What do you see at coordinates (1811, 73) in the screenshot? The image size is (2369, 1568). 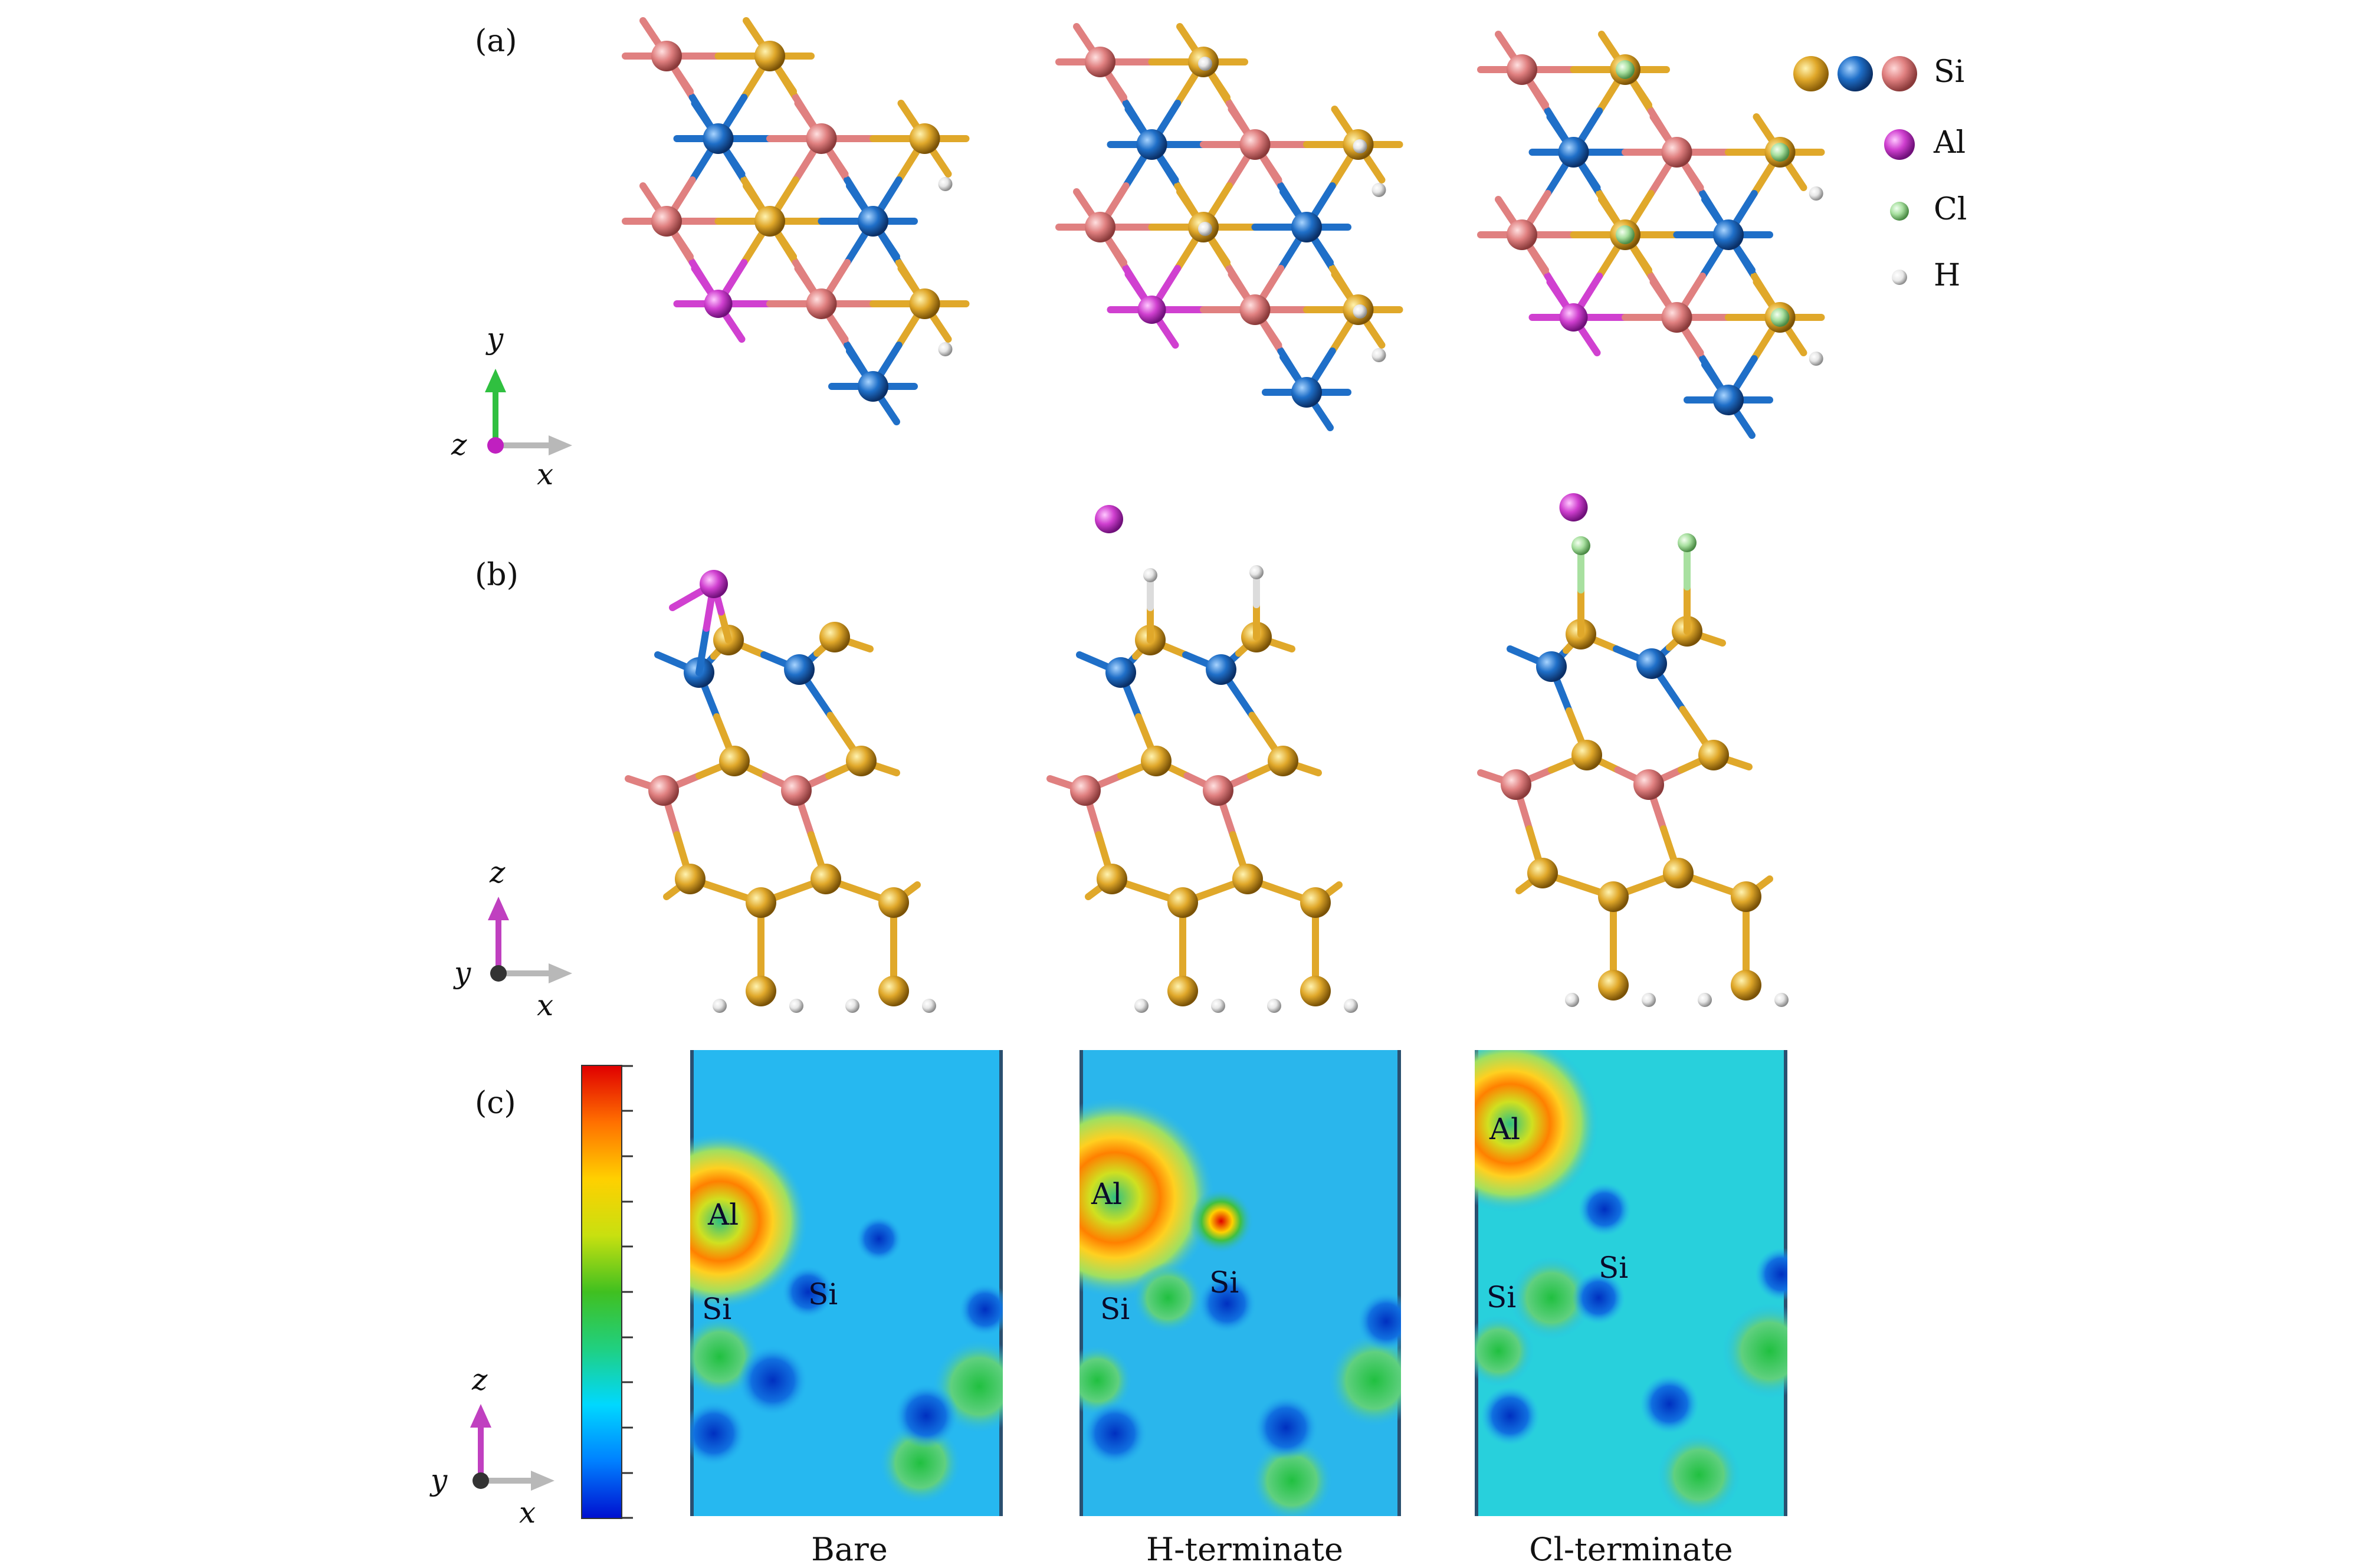 I see `si-gold-icon` at bounding box center [1811, 73].